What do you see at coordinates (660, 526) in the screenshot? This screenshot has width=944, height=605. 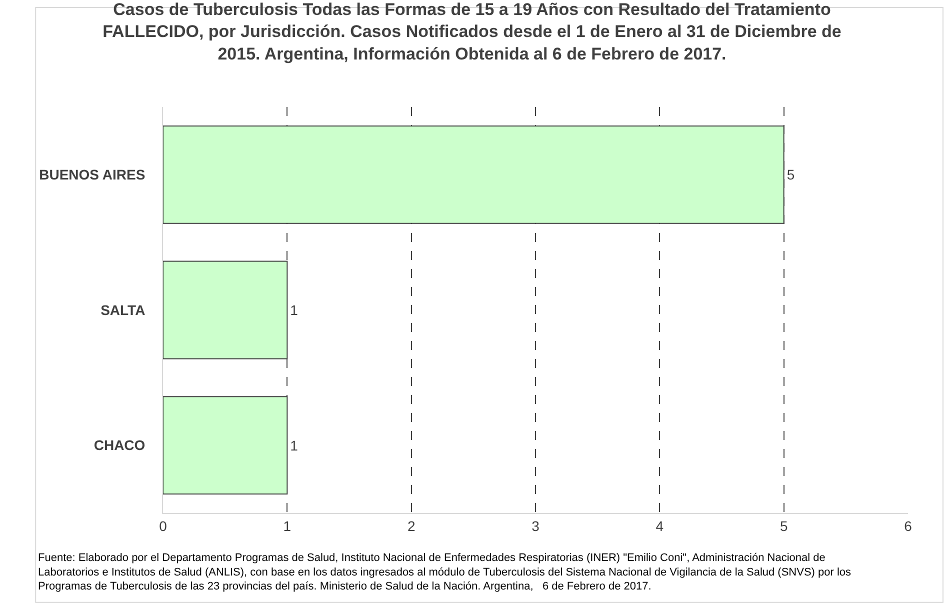 I see `x-tick-label: 4` at bounding box center [660, 526].